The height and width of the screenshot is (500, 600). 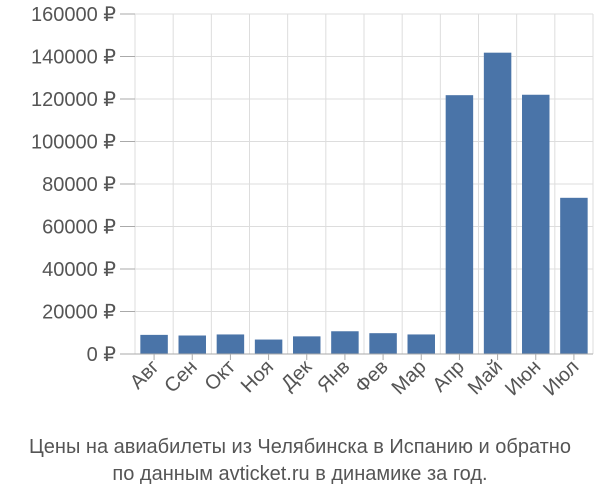 I want to click on chart-caption-line-2: по данным avticket.ru в динамике за год., so click(x=300, y=474).